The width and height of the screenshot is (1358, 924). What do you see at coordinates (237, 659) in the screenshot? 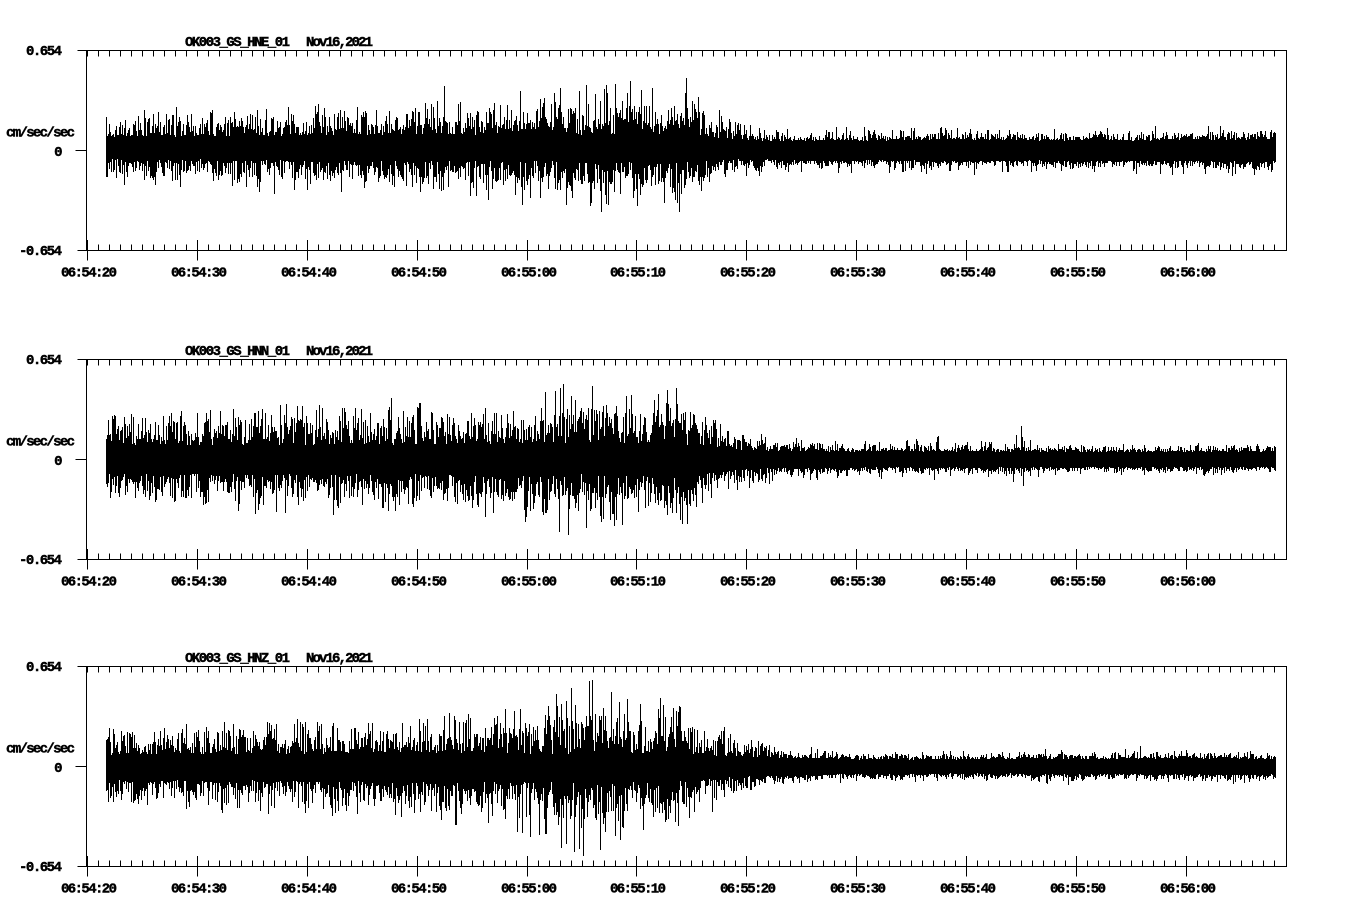
I see `svg-text: OK003_GS_HNZ_01` at bounding box center [237, 659].